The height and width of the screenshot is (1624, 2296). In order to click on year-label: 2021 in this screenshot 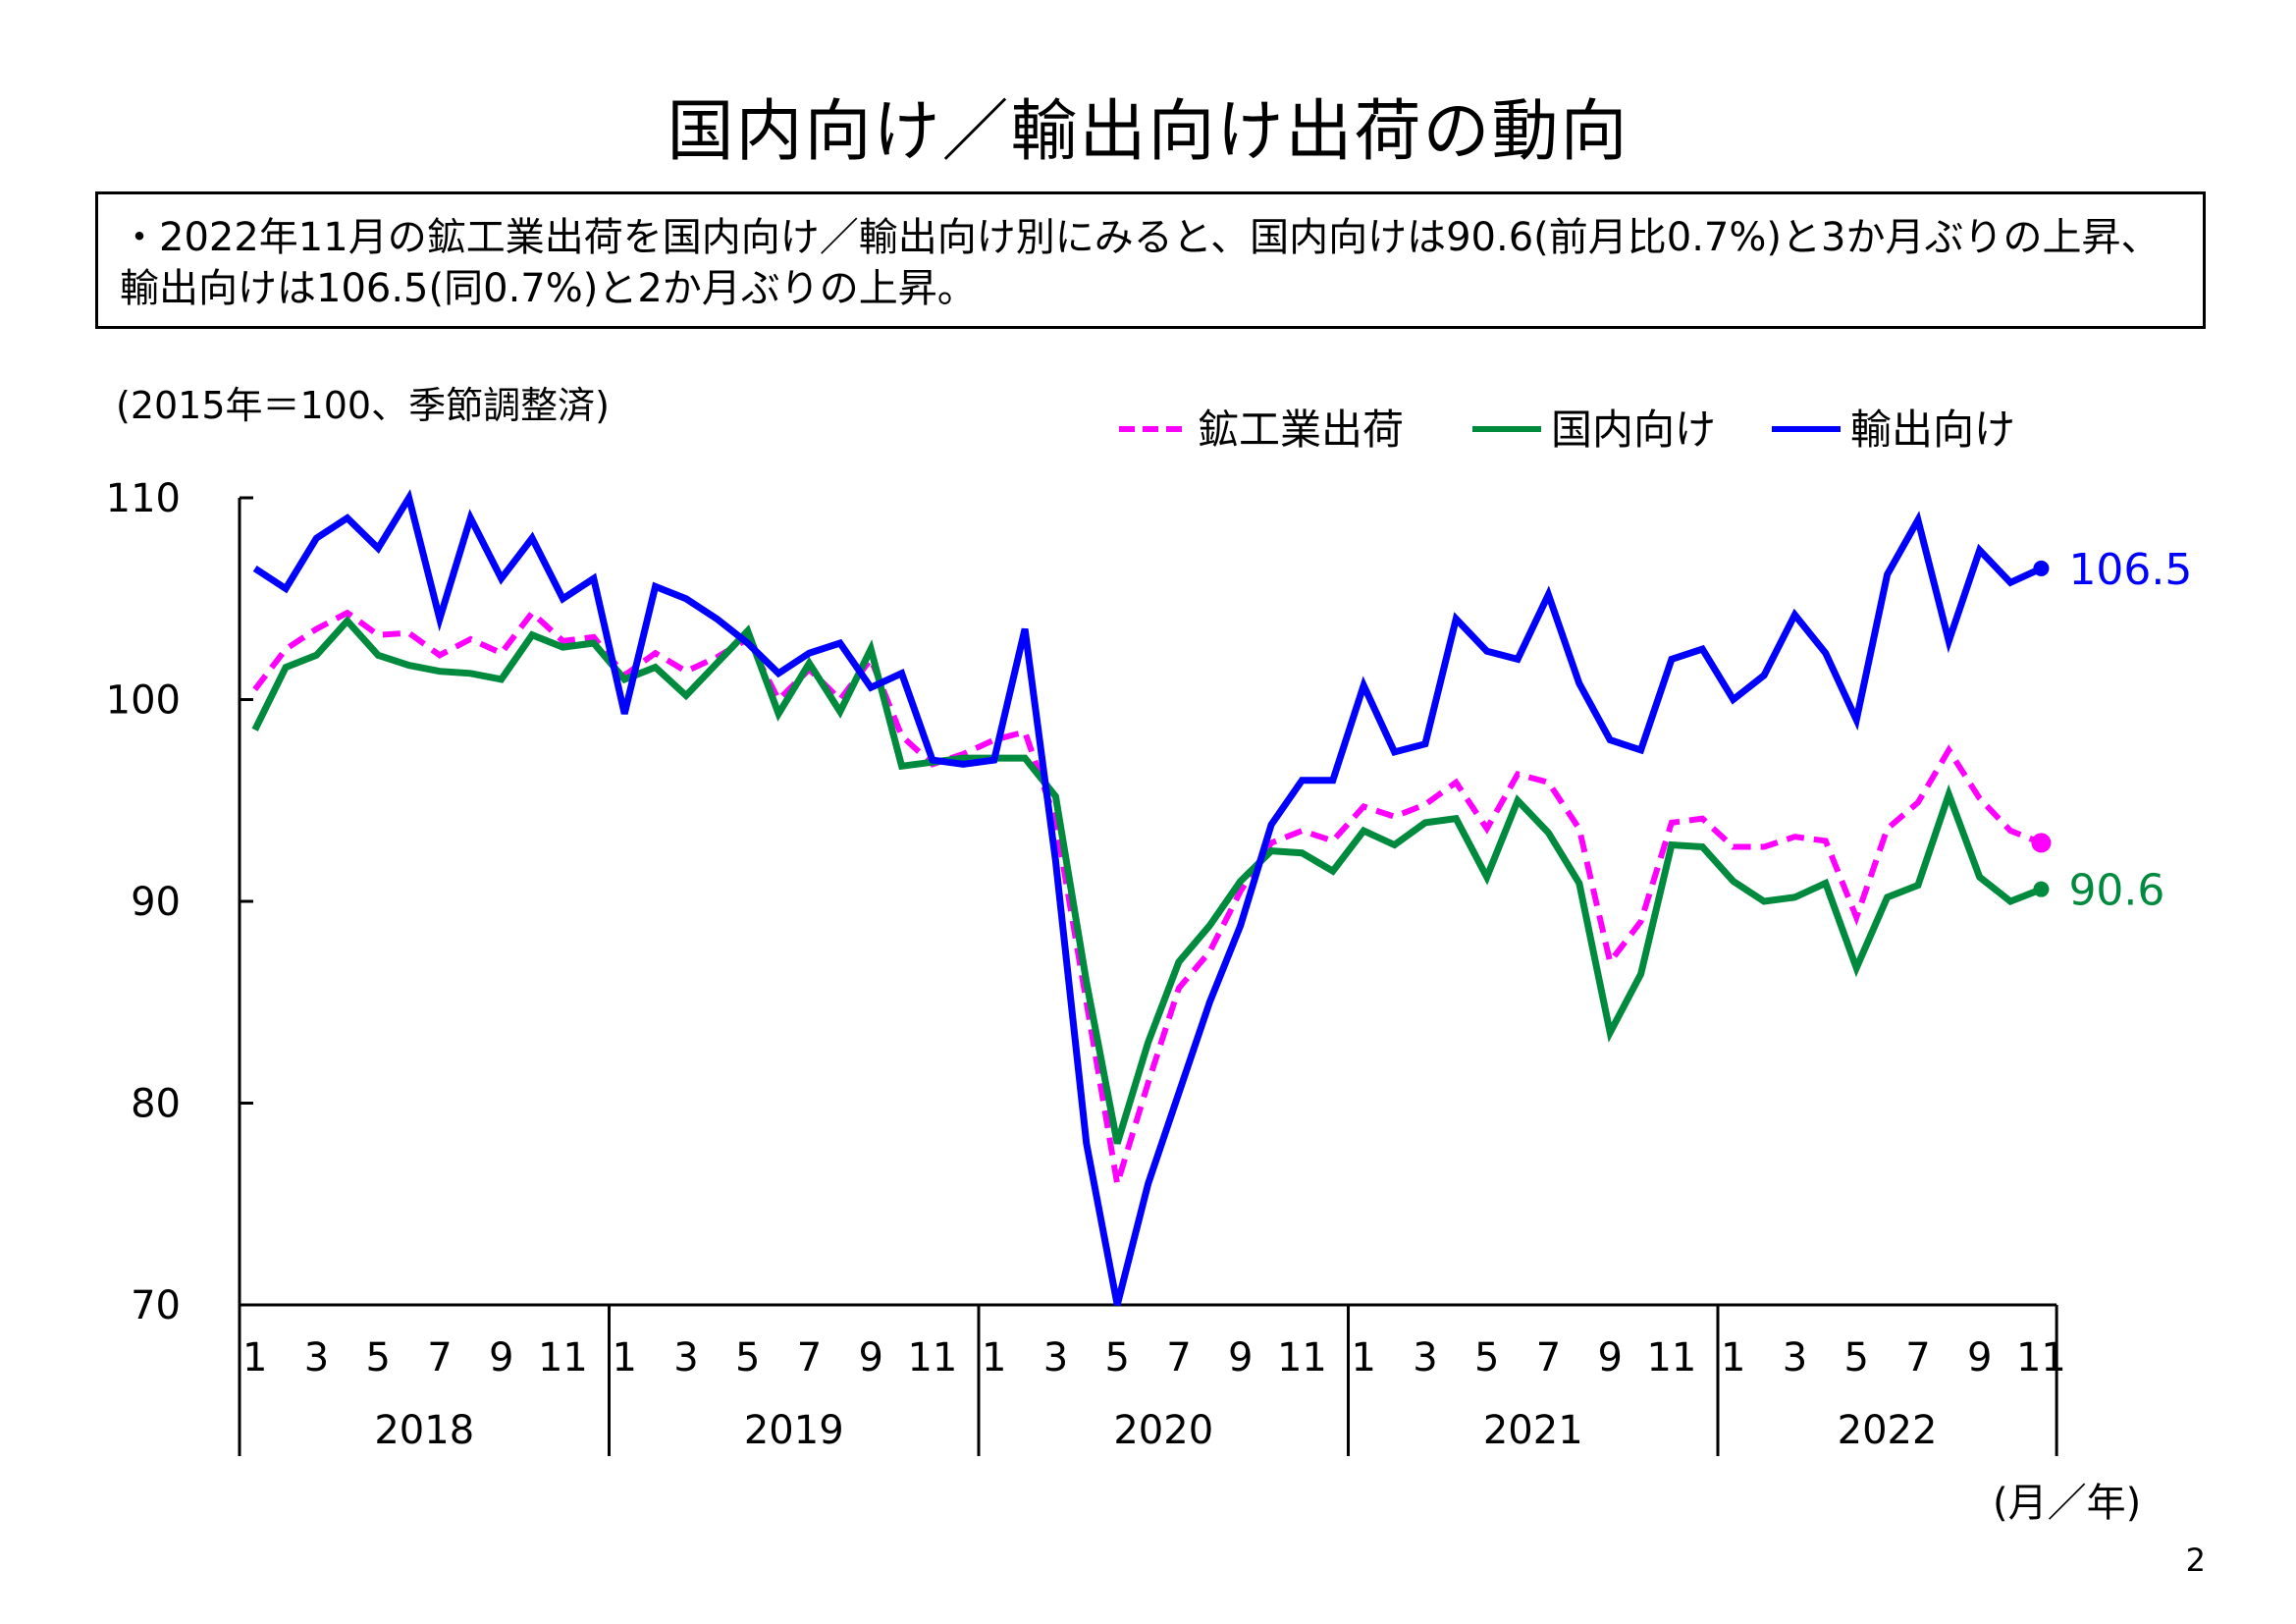, I will do `click(1533, 1430)`.